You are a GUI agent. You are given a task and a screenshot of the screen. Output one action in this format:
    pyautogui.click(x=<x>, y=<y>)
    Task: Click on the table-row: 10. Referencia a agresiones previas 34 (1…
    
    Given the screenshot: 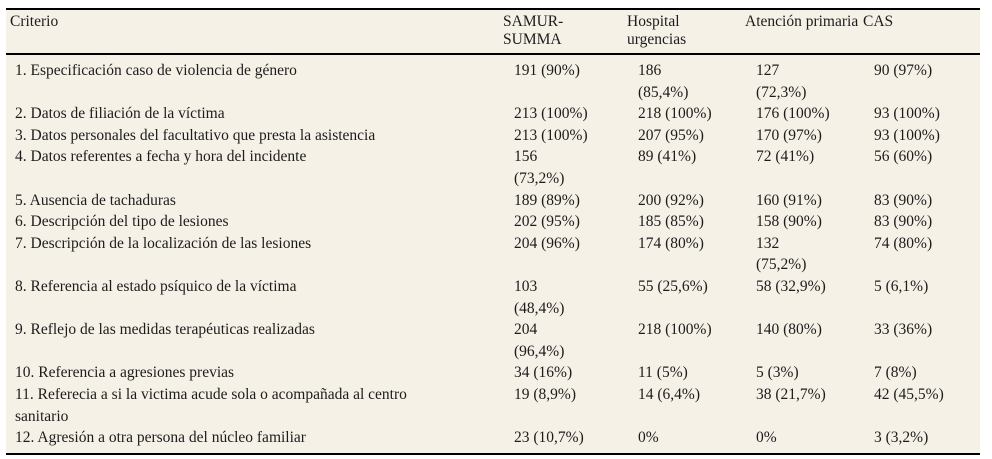 What is the action you would take?
    pyautogui.click(x=493, y=373)
    